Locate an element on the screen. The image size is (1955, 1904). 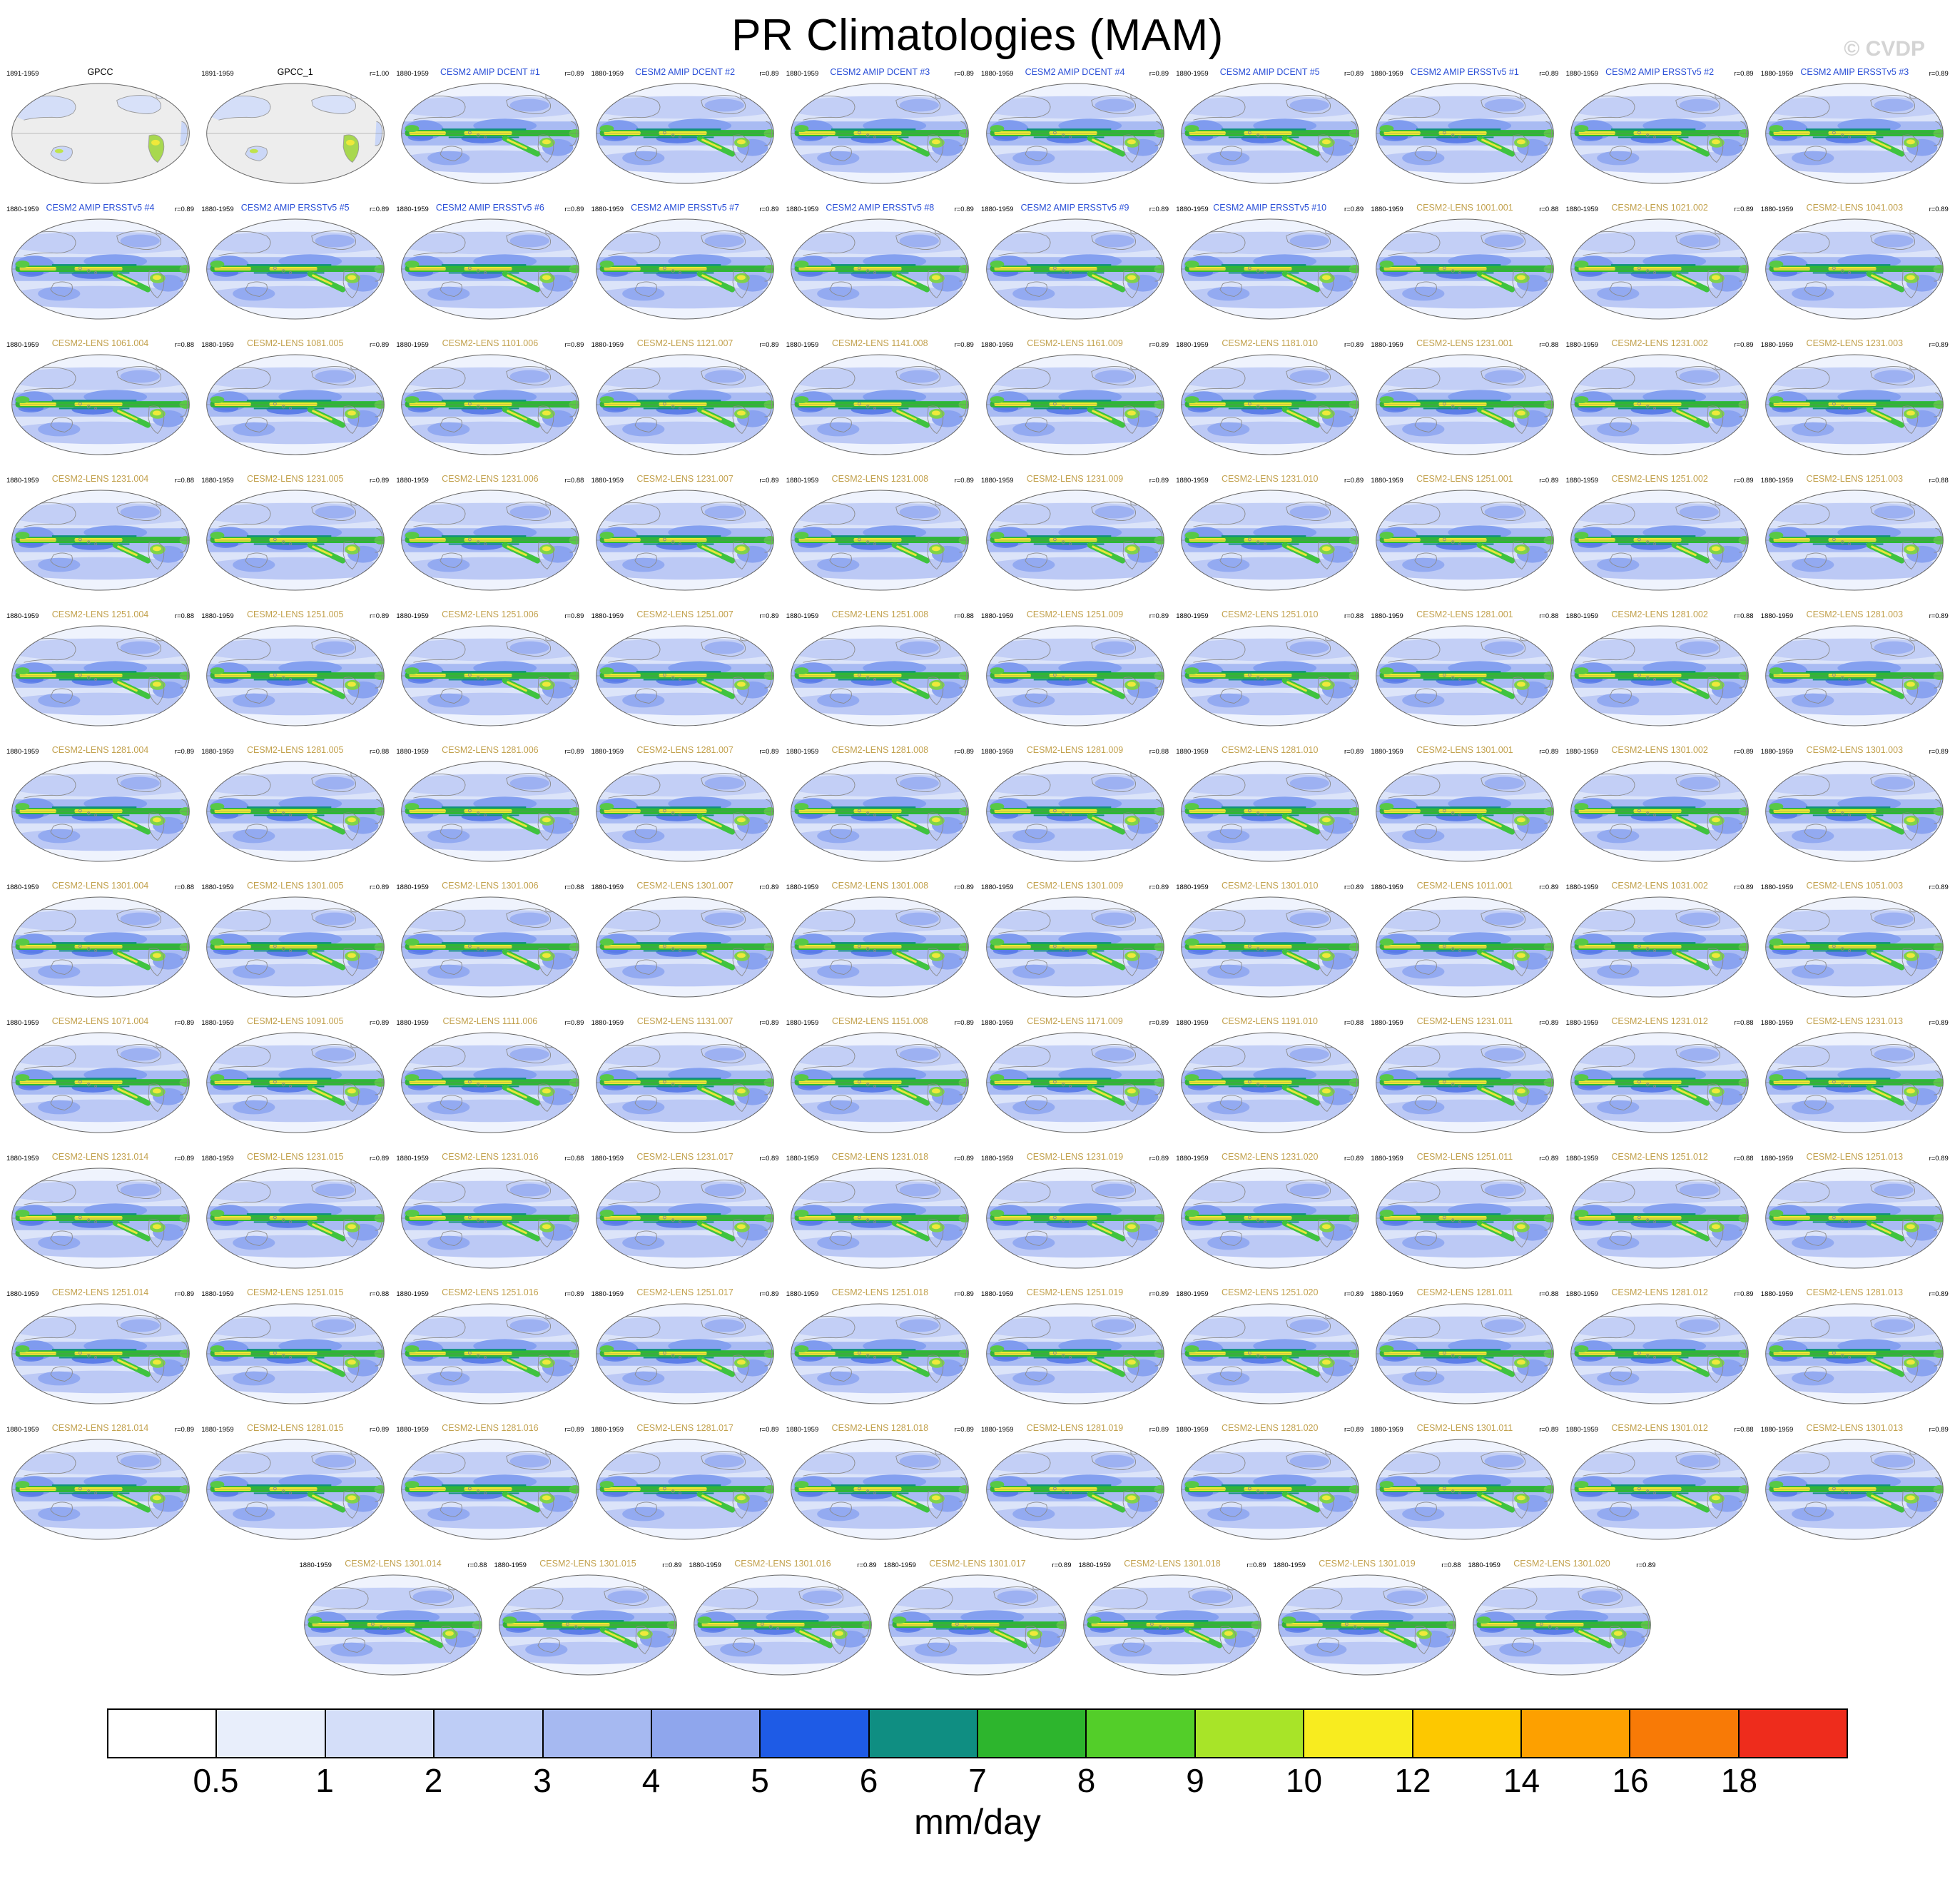
cvdp-watermark: © CVDP is located at coordinates (1884, 49).